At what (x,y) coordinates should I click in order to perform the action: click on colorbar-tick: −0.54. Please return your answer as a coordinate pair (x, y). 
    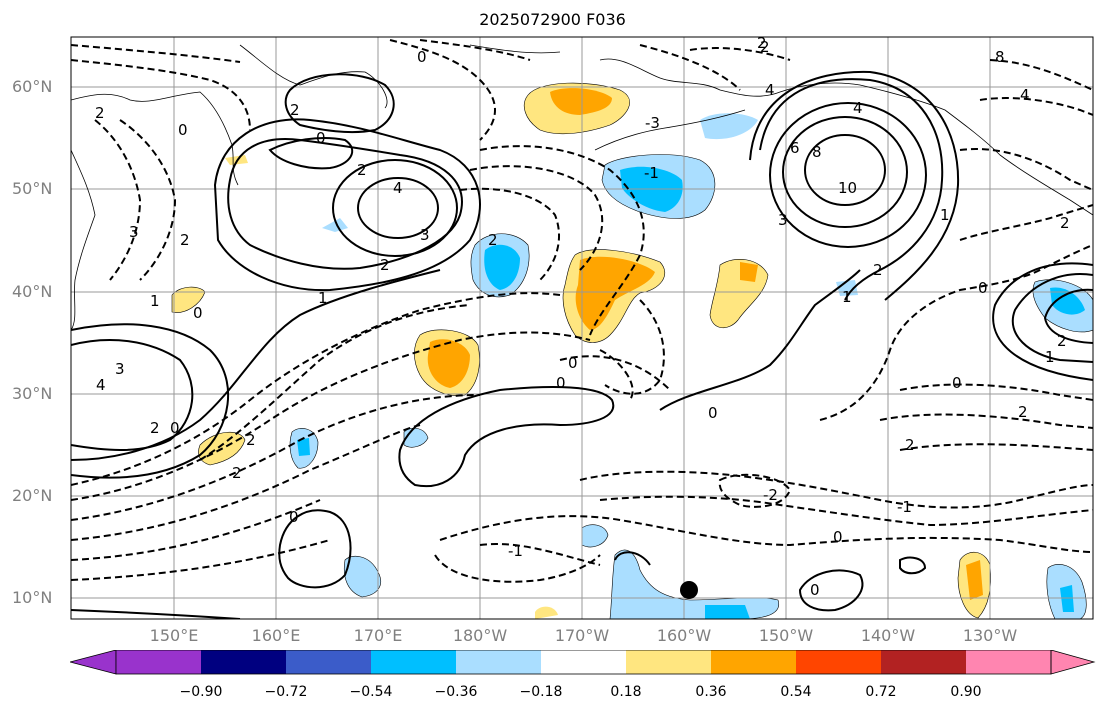
    Looking at the image, I should click on (371, 692).